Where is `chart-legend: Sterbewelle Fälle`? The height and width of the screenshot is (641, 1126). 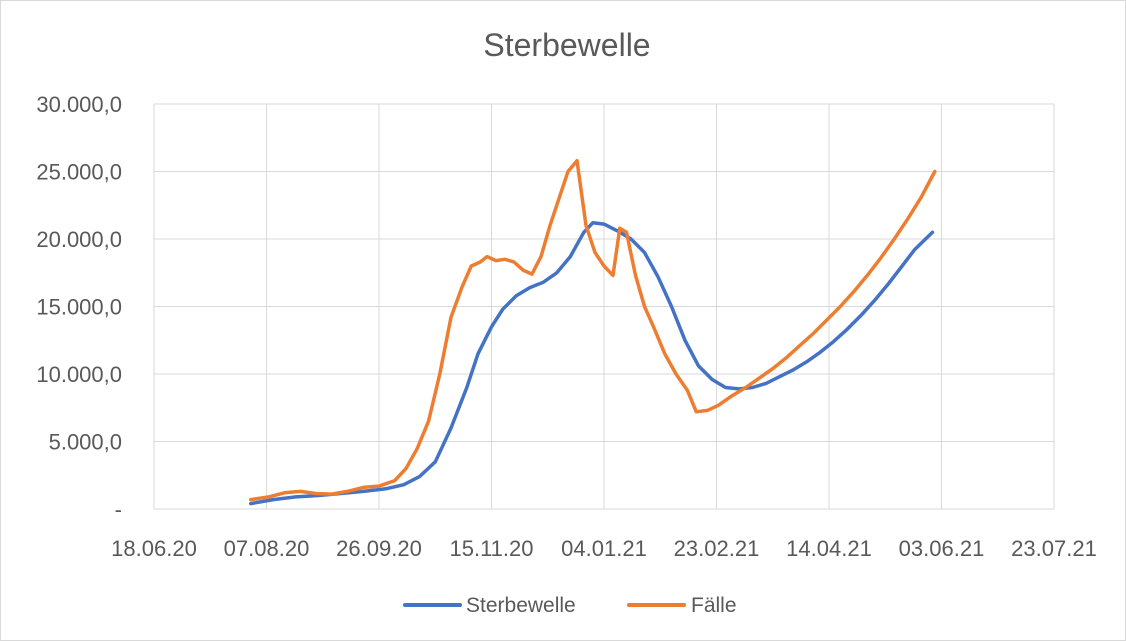
chart-legend: Sterbewelle Fälle is located at coordinates (570, 605).